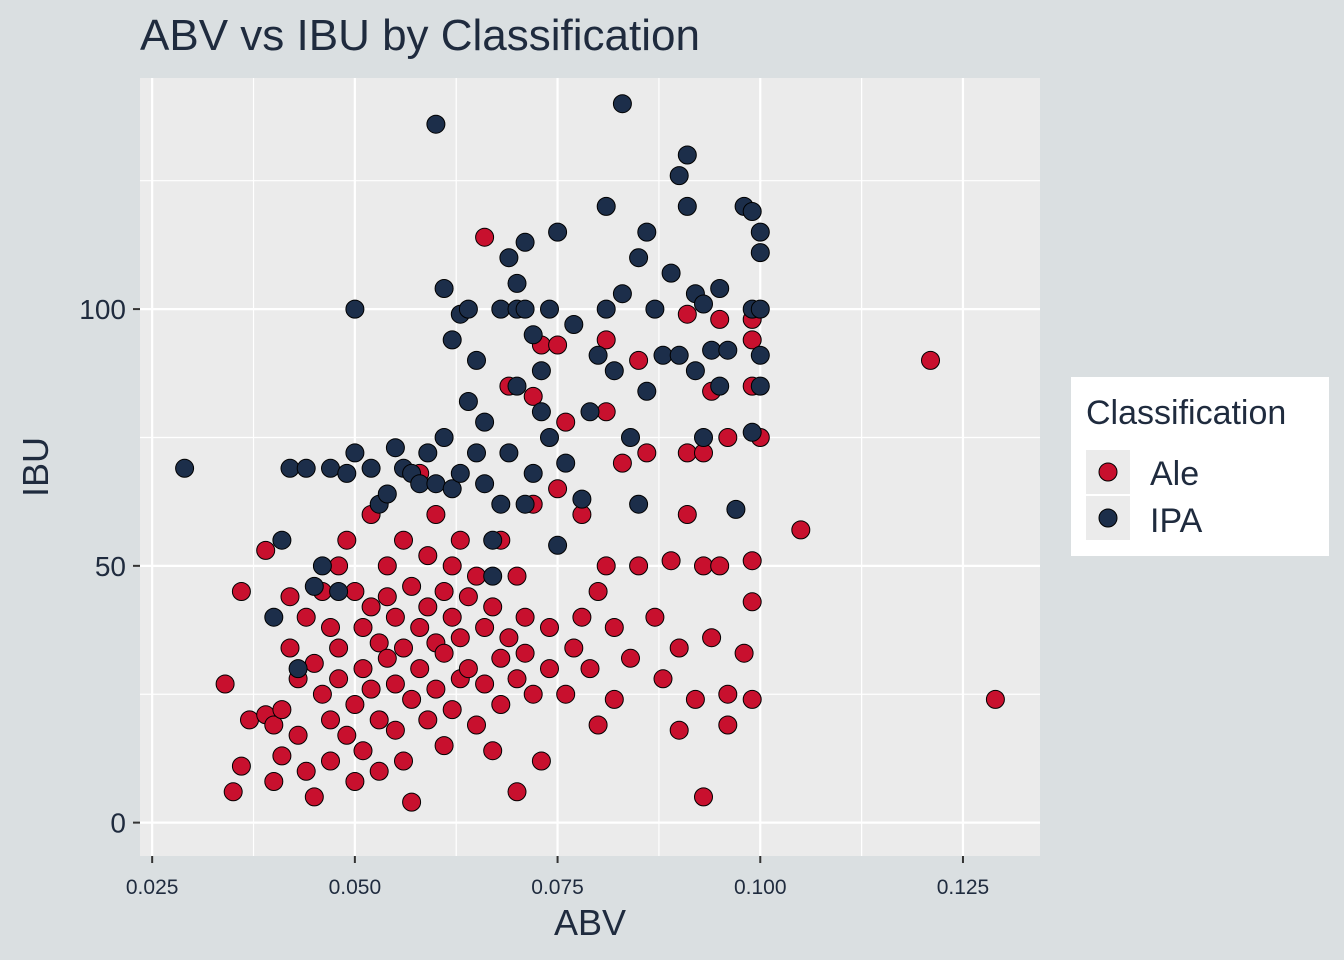 The image size is (1344, 960). I want to click on x-tick-label: 0.025, so click(152, 887).